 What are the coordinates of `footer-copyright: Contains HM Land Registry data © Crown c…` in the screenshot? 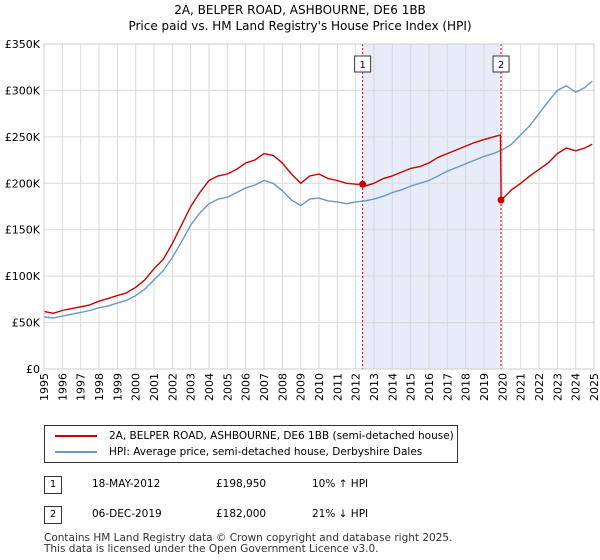 It's located at (248, 538).